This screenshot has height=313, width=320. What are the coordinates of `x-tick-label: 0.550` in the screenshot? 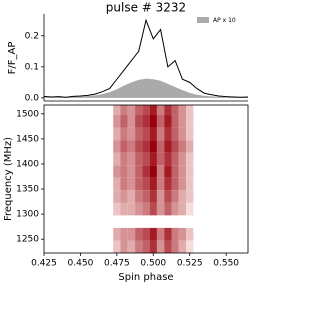 It's located at (226, 264).